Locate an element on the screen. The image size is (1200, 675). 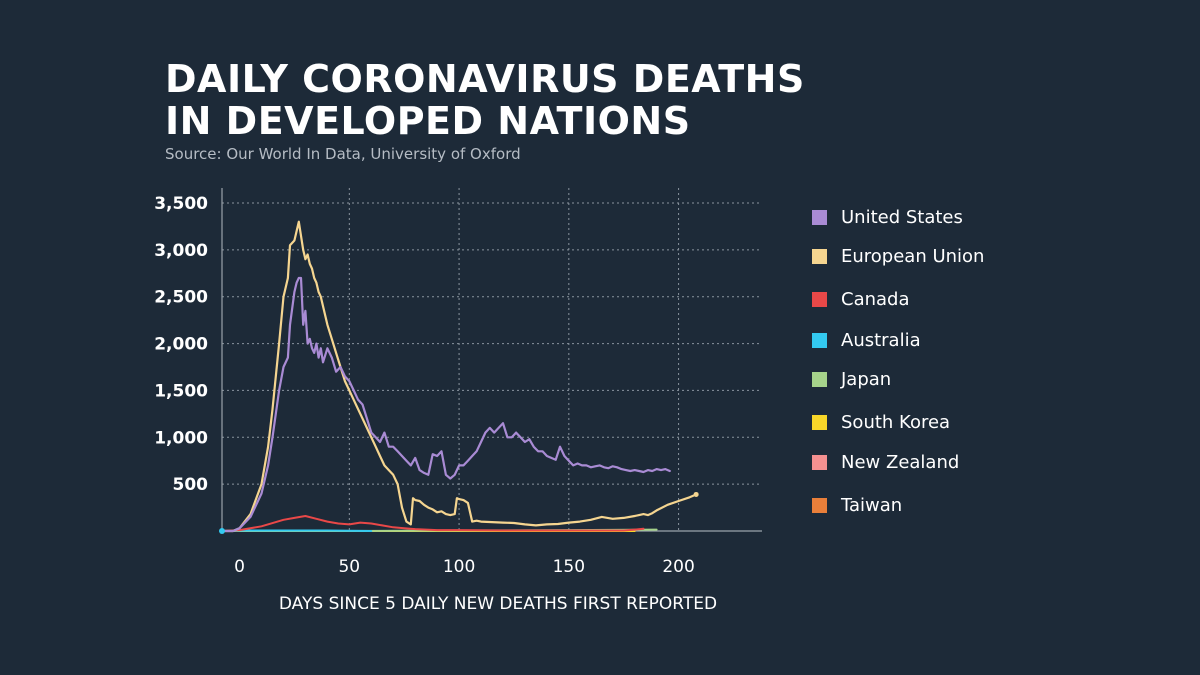
x-tick-label: 200 is located at coordinates (678, 567).